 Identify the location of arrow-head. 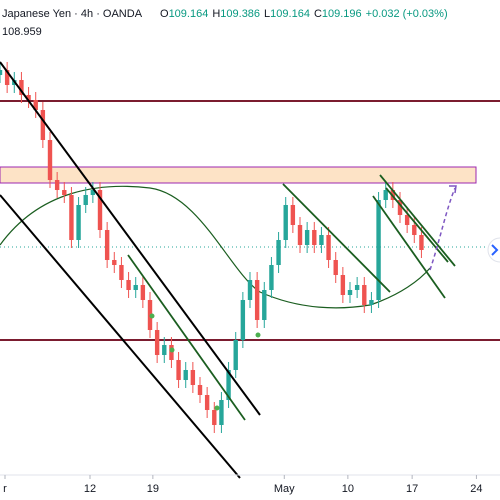
(453, 189).